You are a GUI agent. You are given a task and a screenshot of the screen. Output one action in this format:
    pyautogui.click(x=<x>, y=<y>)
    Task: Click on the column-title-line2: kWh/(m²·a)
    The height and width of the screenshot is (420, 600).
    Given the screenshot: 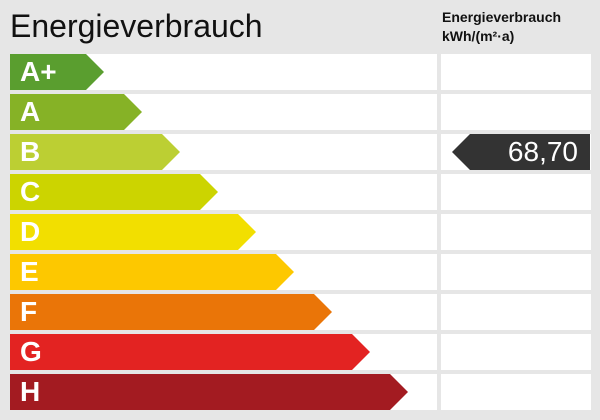 What is the action you would take?
    pyautogui.click(x=478, y=36)
    